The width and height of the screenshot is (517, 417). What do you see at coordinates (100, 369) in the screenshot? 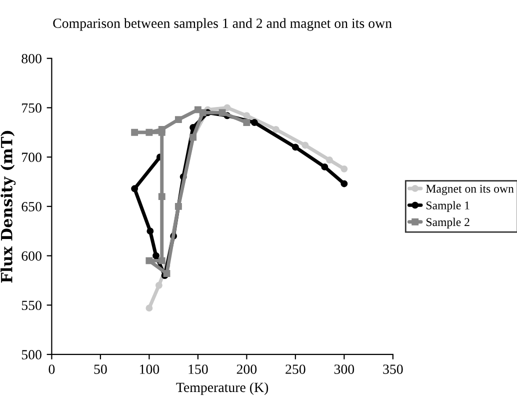
I see `x-tick-label: 50` at bounding box center [100, 369].